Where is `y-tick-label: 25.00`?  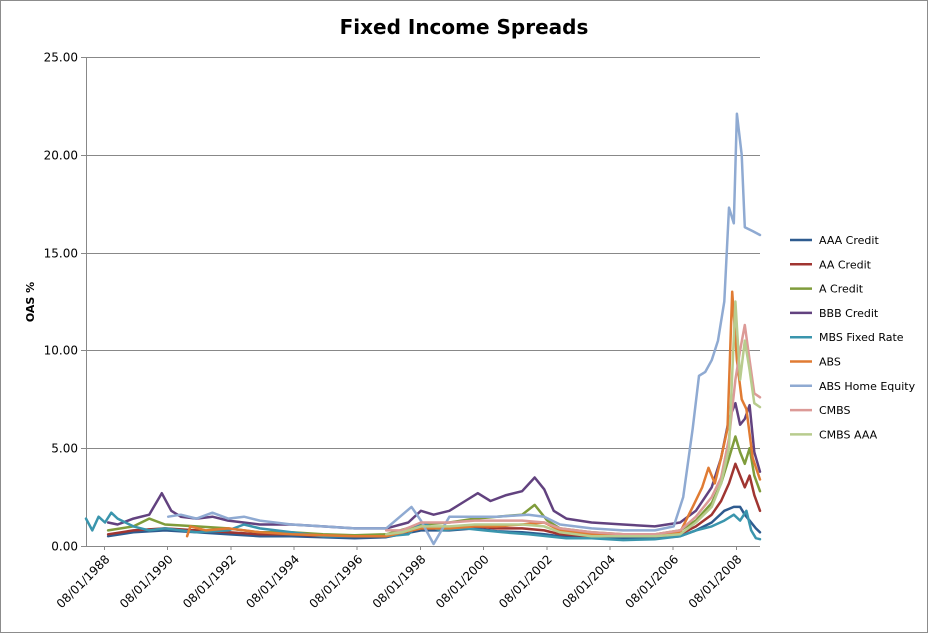 y-tick-label: 25.00 is located at coordinates (61, 58).